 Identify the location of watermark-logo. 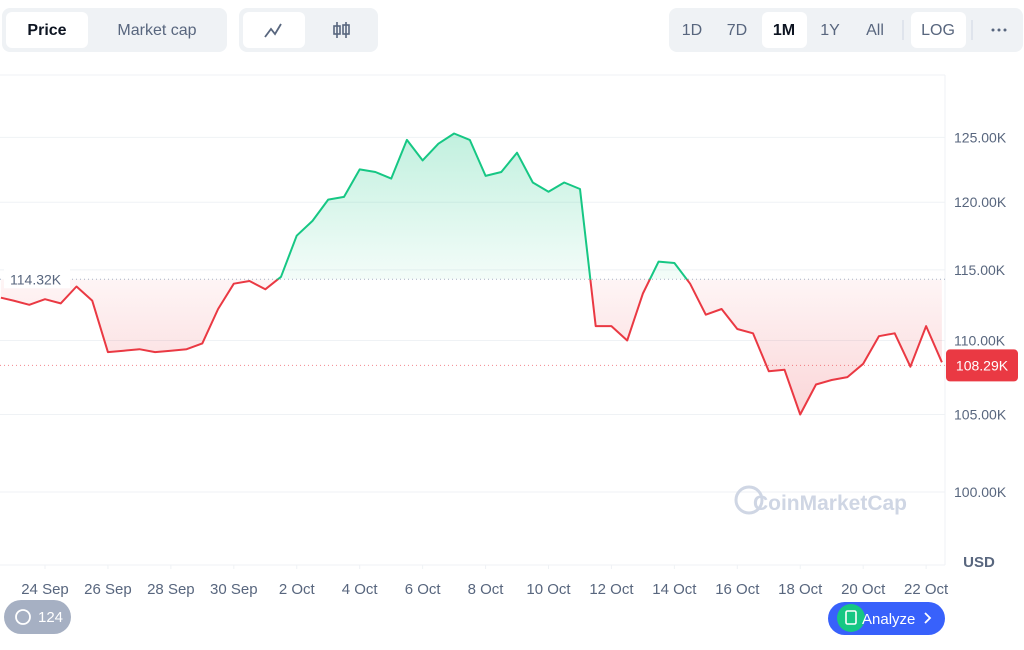
(749, 500).